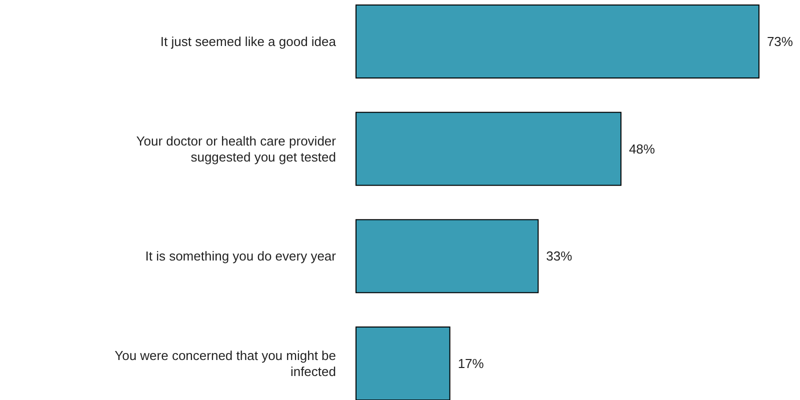 This screenshot has width=800, height=400. Describe the element at coordinates (559, 256) in the screenshot. I see `data-label: 33%` at that location.